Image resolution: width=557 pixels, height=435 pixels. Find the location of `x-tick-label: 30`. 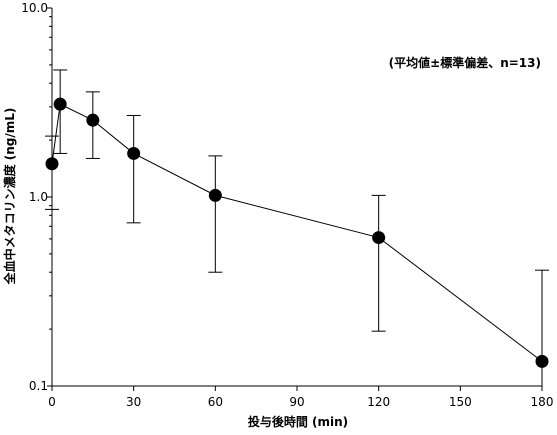

x-tick-label: 30 is located at coordinates (133, 402).